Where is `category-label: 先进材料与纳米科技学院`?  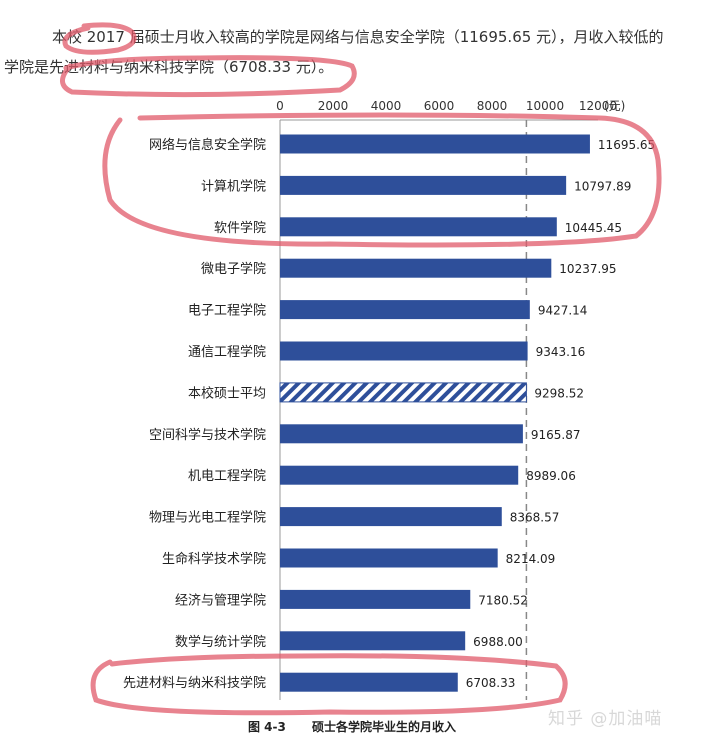
category-label: 先进材料与纳米科技学院 is located at coordinates (194, 683).